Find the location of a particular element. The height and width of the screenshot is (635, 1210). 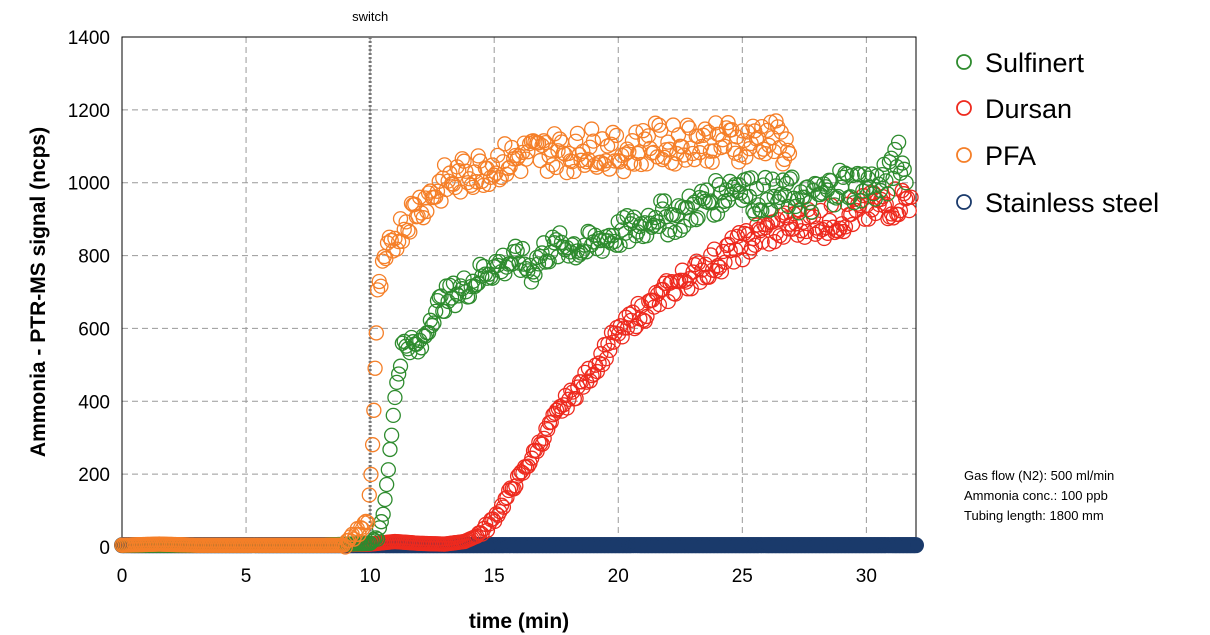

y-tick-label: 1000 is located at coordinates (89, 184).